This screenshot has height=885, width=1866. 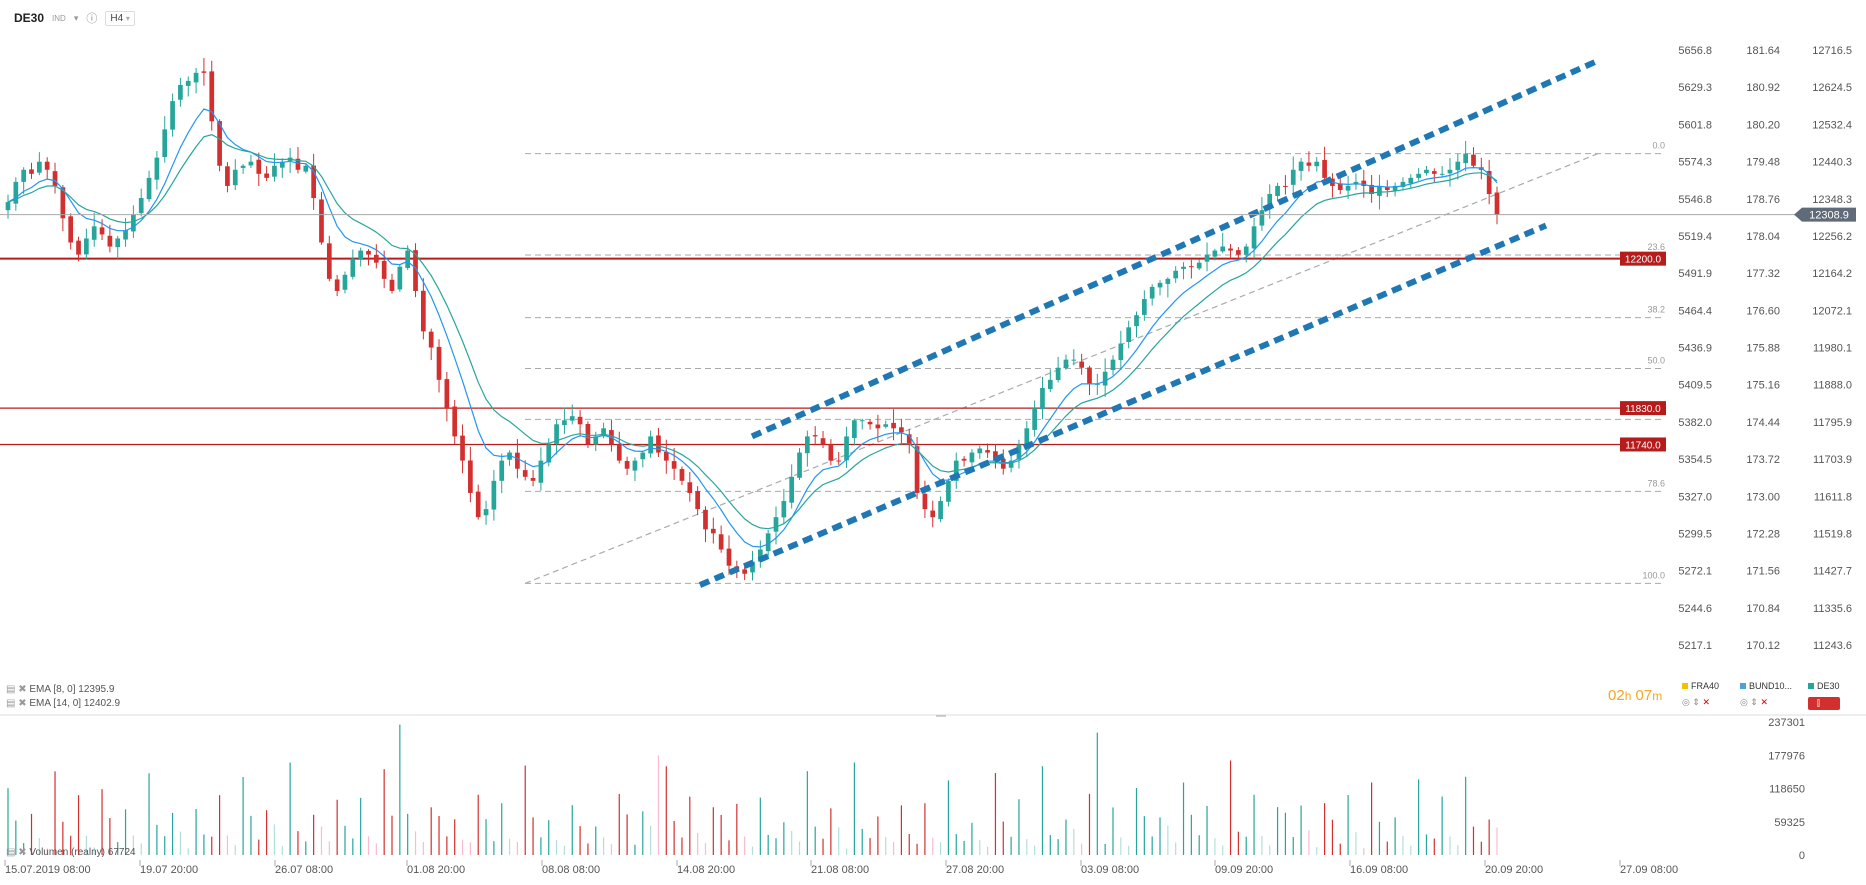 What do you see at coordinates (1824, 703) in the screenshot?
I see `candle-type-button: ⫿` at bounding box center [1824, 703].